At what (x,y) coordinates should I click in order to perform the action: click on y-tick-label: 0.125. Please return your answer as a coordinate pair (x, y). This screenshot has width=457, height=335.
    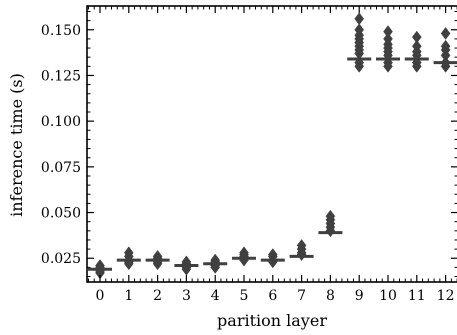
    Looking at the image, I should click on (61, 76).